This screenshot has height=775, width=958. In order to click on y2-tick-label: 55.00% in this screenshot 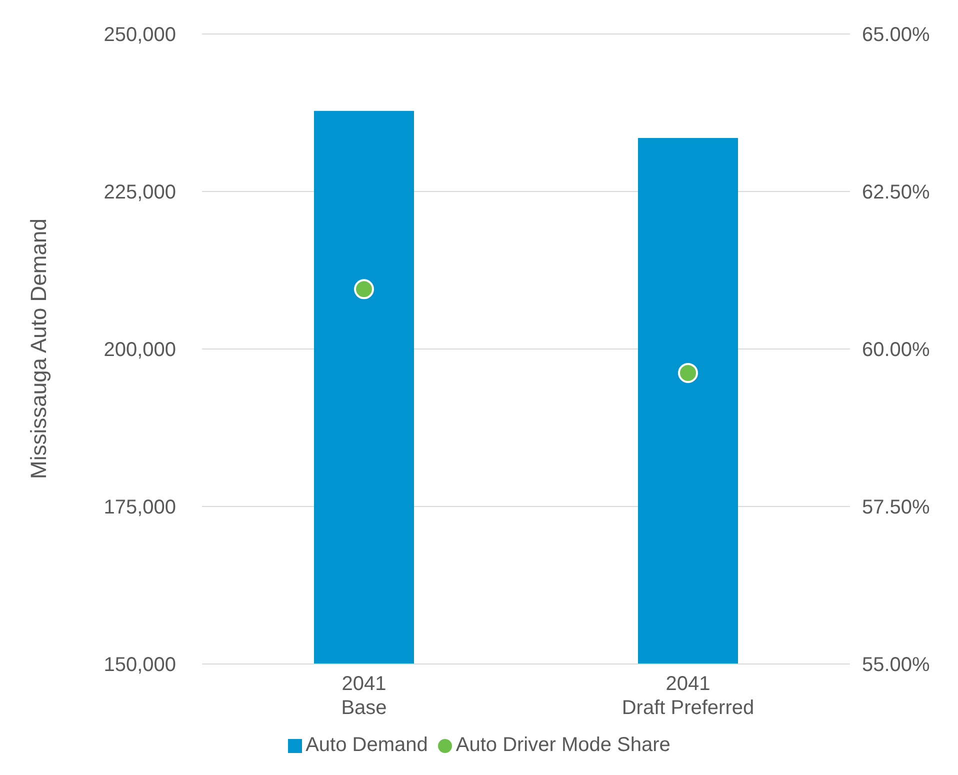, I will do `click(896, 665)`.